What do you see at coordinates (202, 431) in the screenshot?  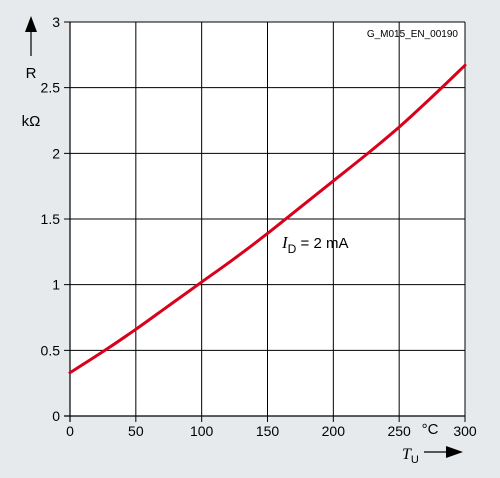 I see `x-tick-label: 100` at bounding box center [202, 431].